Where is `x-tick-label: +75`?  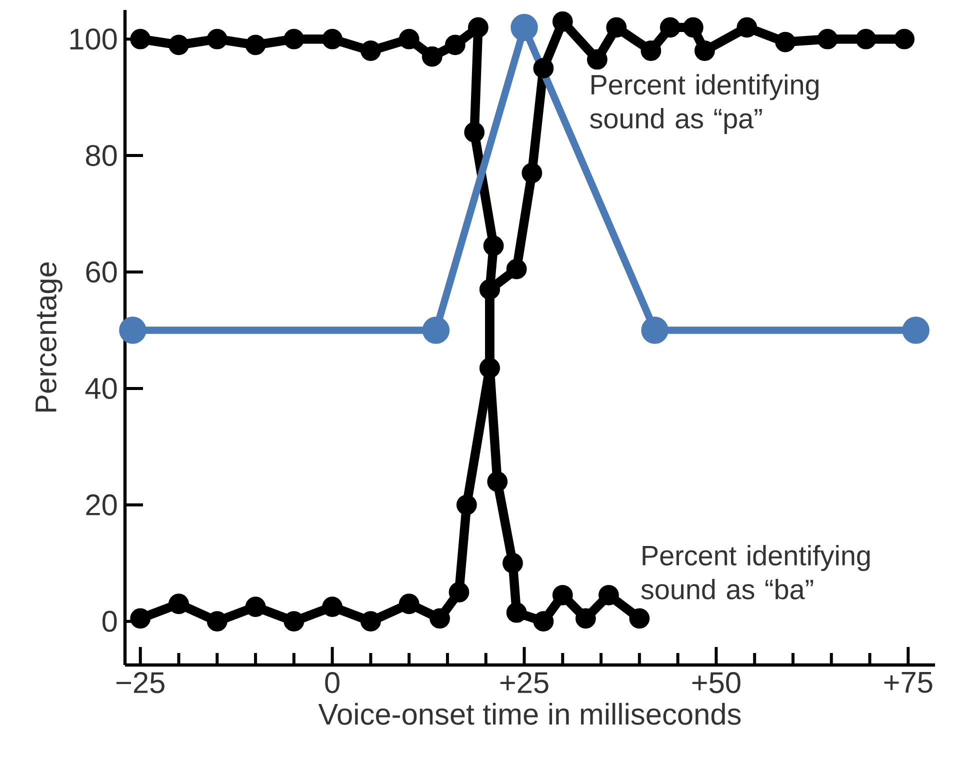
x-tick-label: +75 is located at coordinates (908, 682).